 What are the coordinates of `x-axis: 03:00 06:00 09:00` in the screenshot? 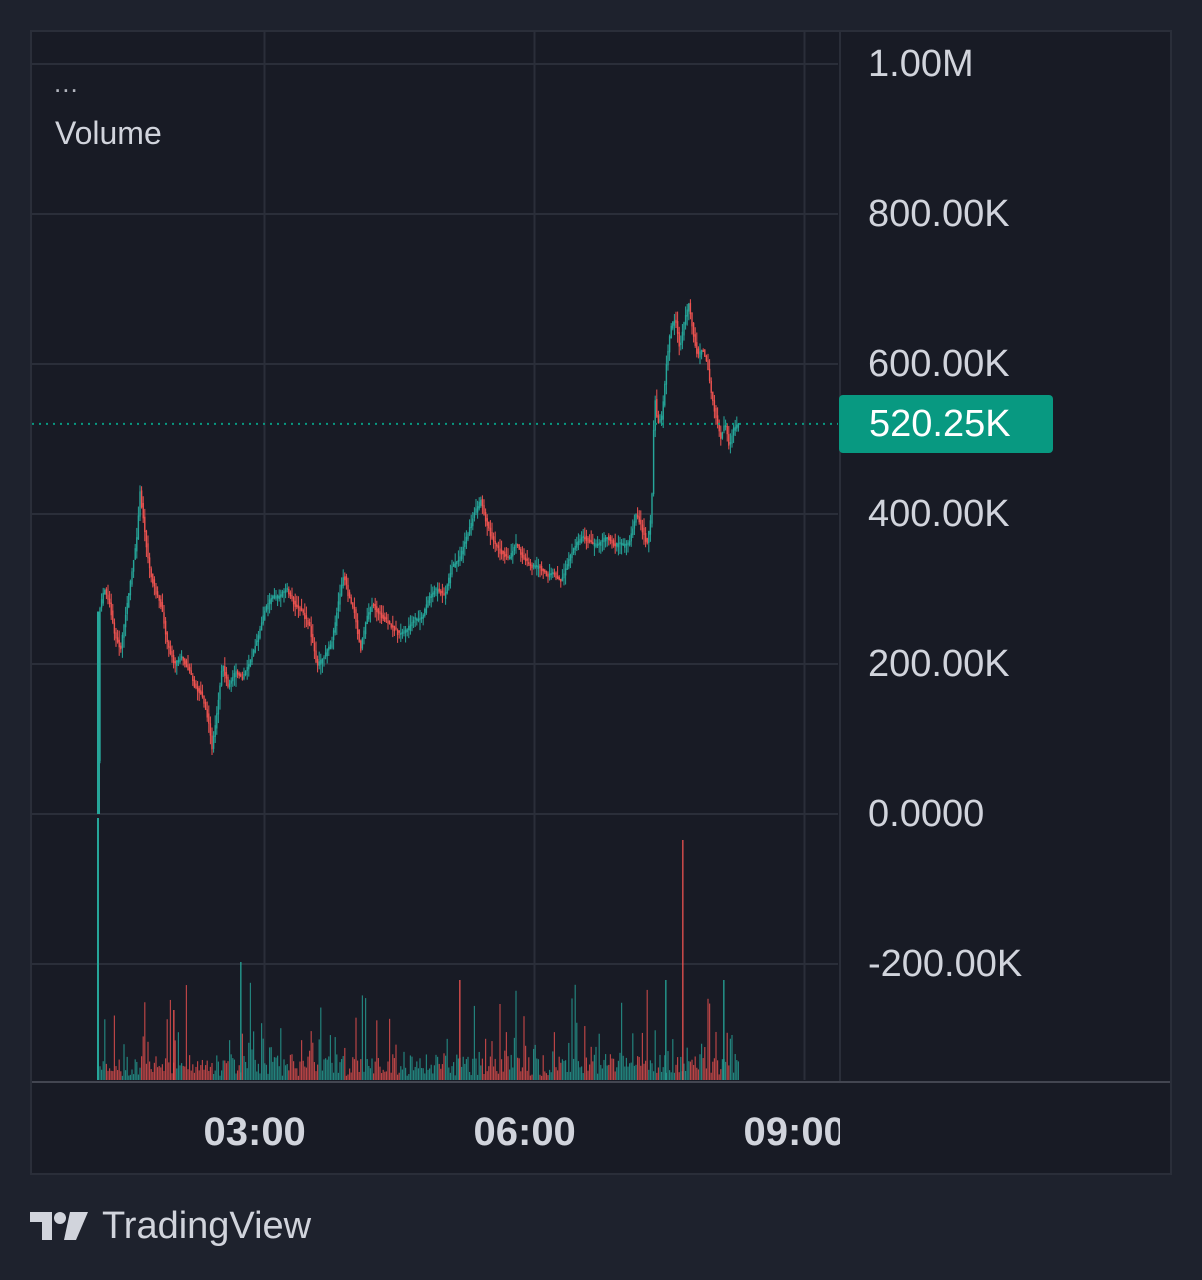 It's located at (436, 1129).